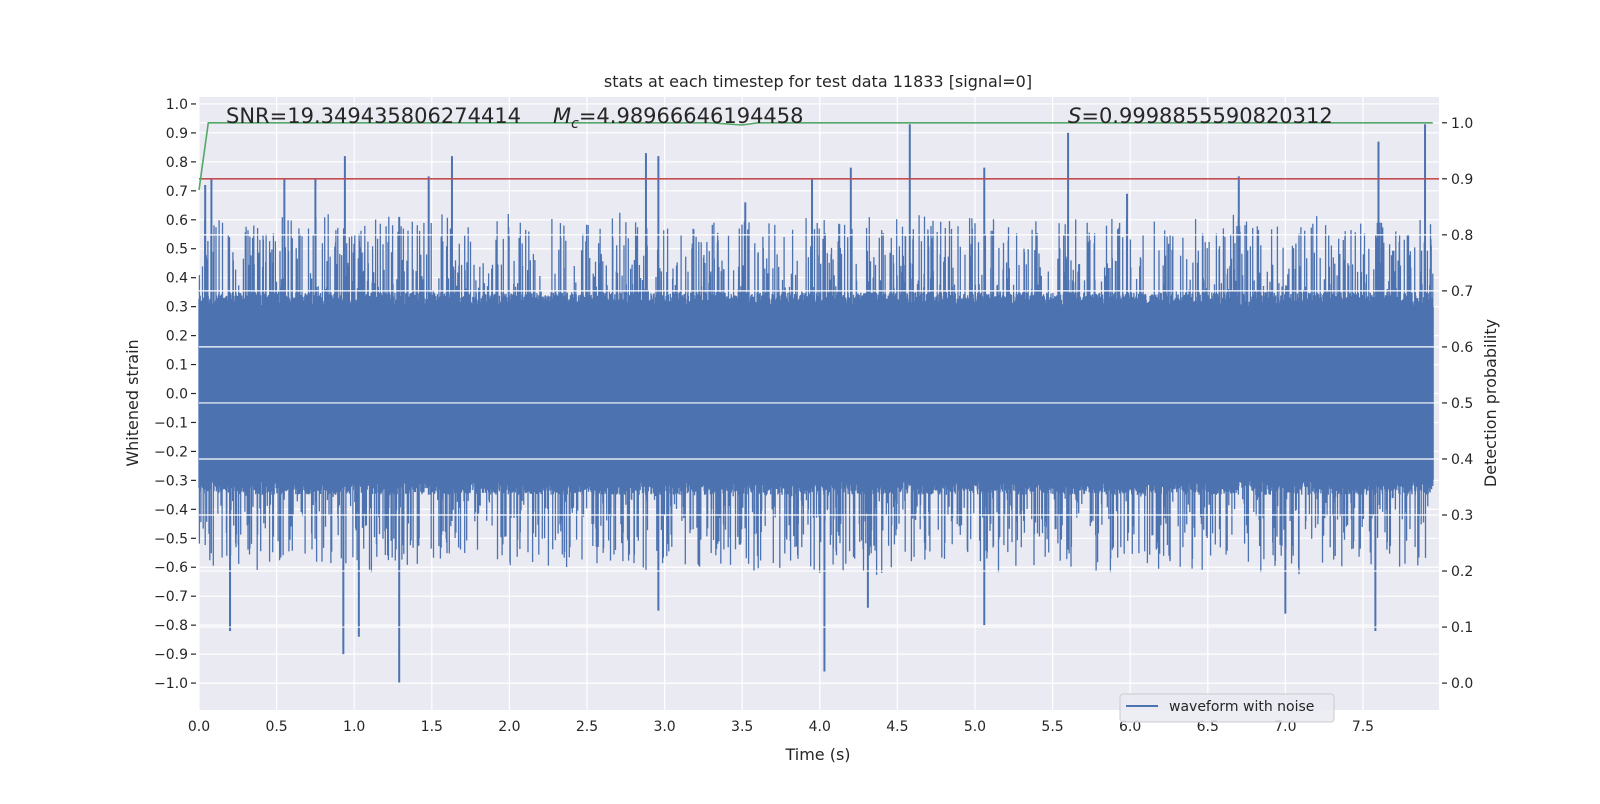  I want to click on y-tick-label: 0.7, so click(177, 192).